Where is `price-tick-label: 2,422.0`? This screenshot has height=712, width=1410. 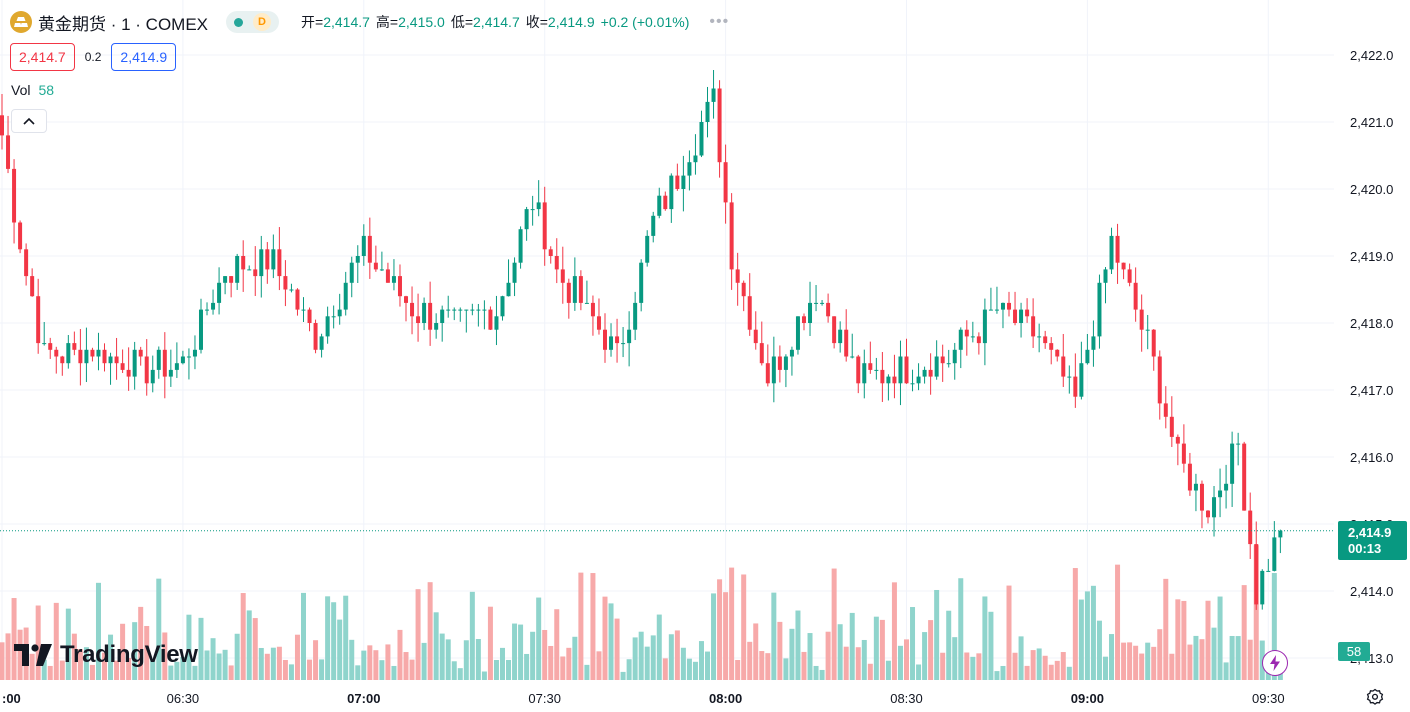
price-tick-label: 2,422.0 is located at coordinates (1371, 55).